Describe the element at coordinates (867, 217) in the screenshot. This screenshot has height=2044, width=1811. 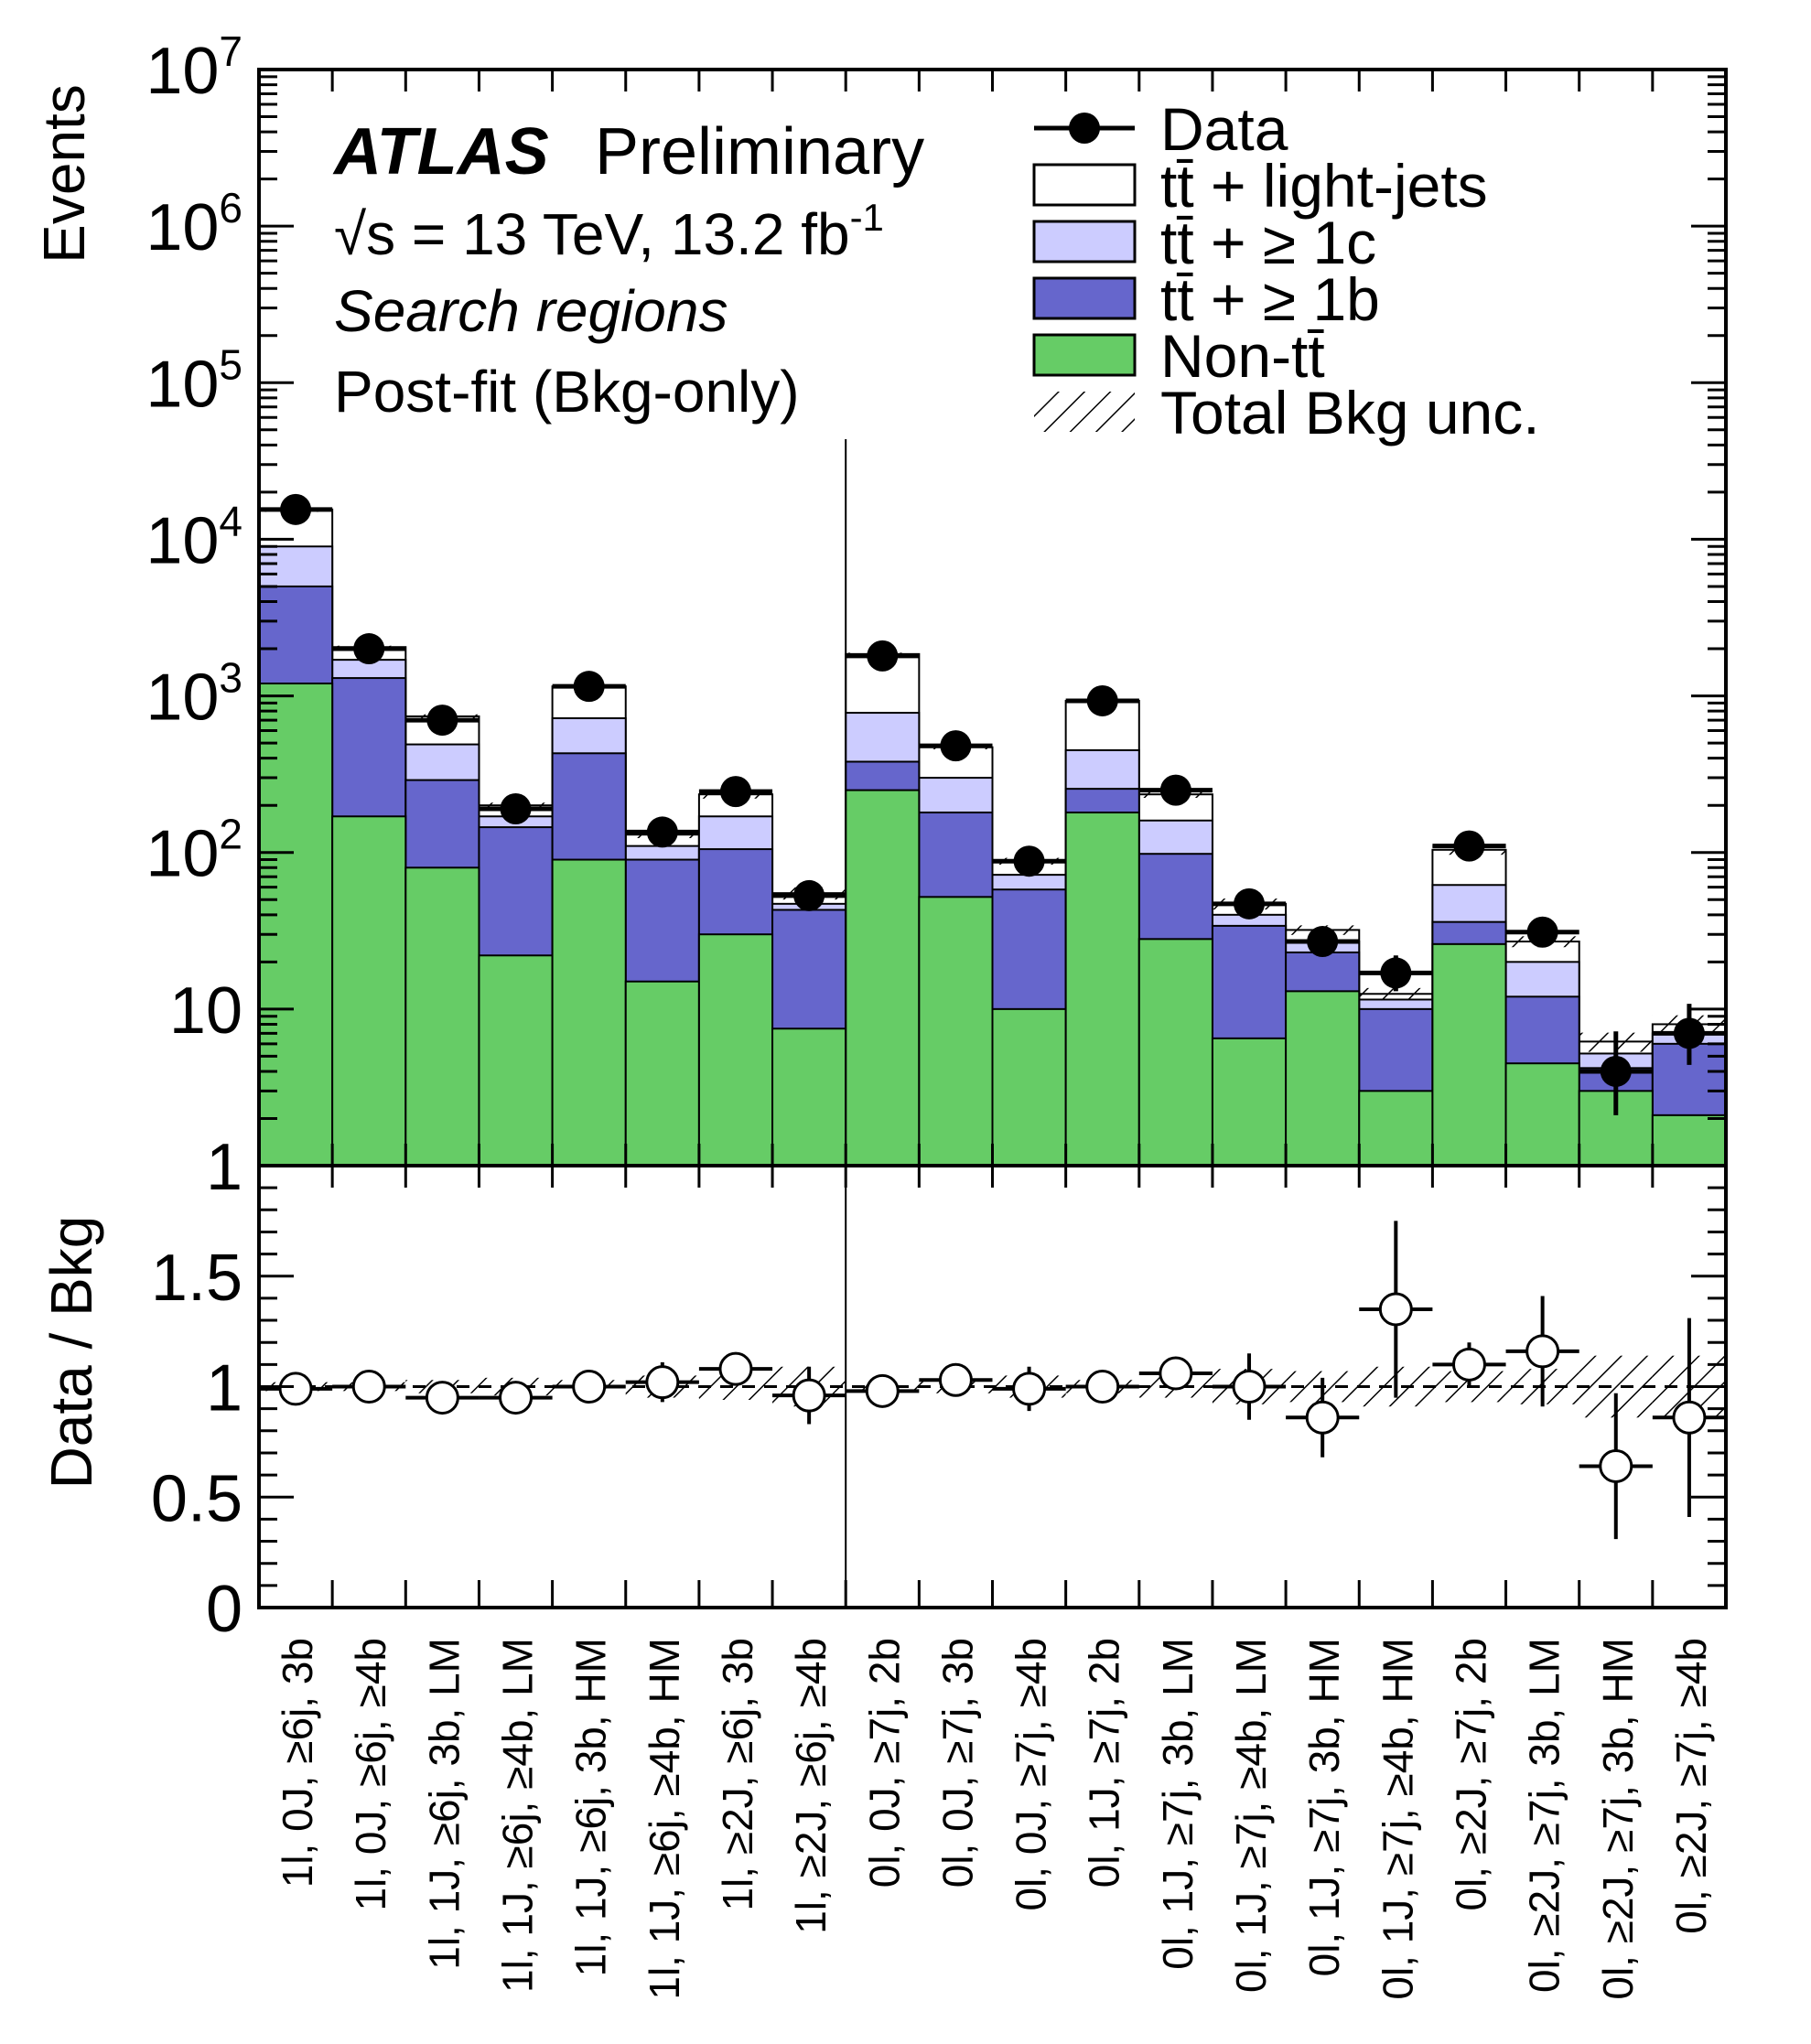
I see `lumi-exponent: -1` at that location.